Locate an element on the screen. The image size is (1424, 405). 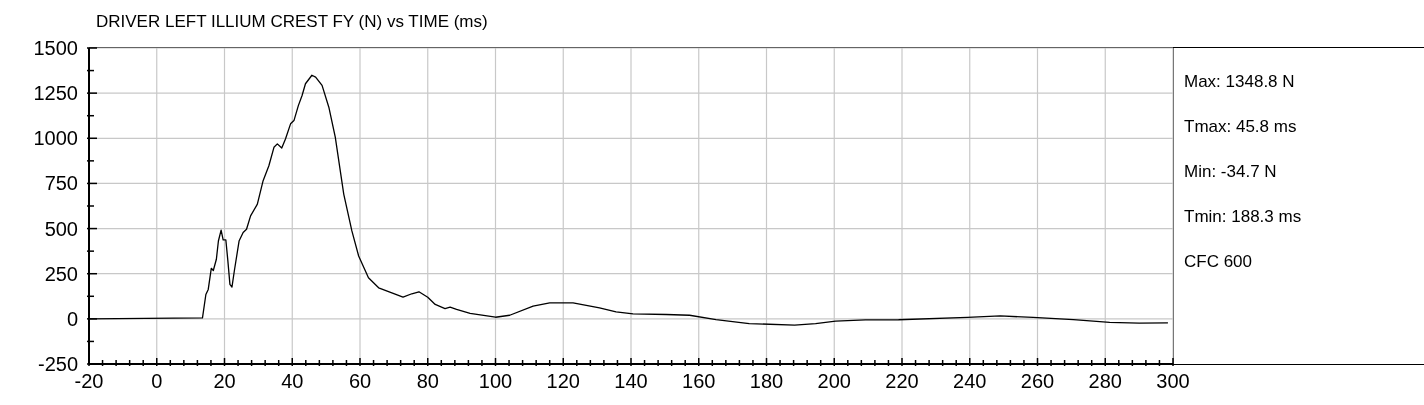
x-tick-label: 260 is located at coordinates (1037, 381).